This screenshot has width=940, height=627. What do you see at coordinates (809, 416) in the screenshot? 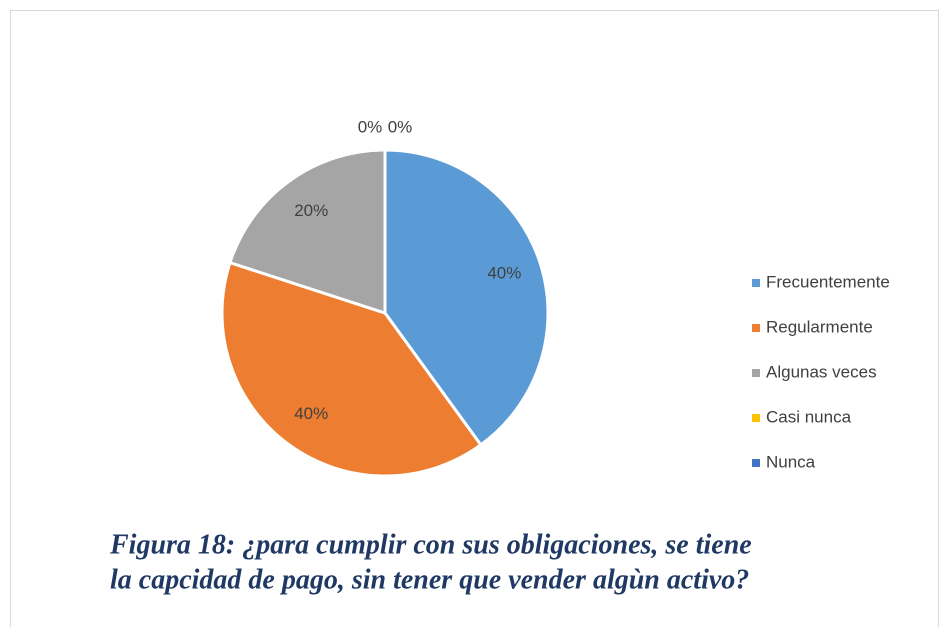
I see `legend-label: Casi nunca` at bounding box center [809, 416].